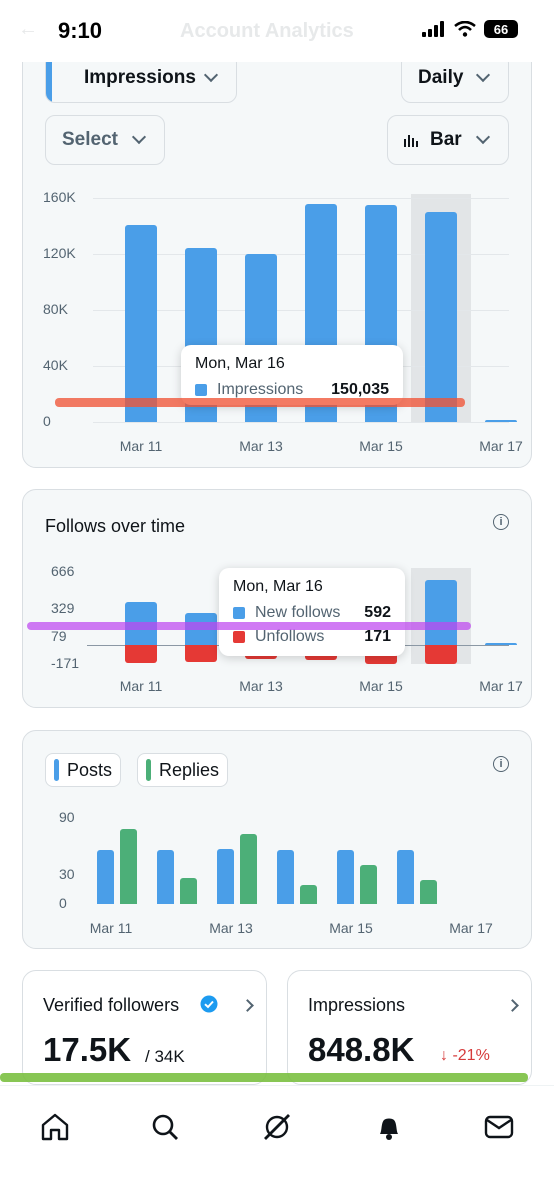 This screenshot has width=554, height=1200. I want to click on legend-replies: Replies, so click(183, 770).